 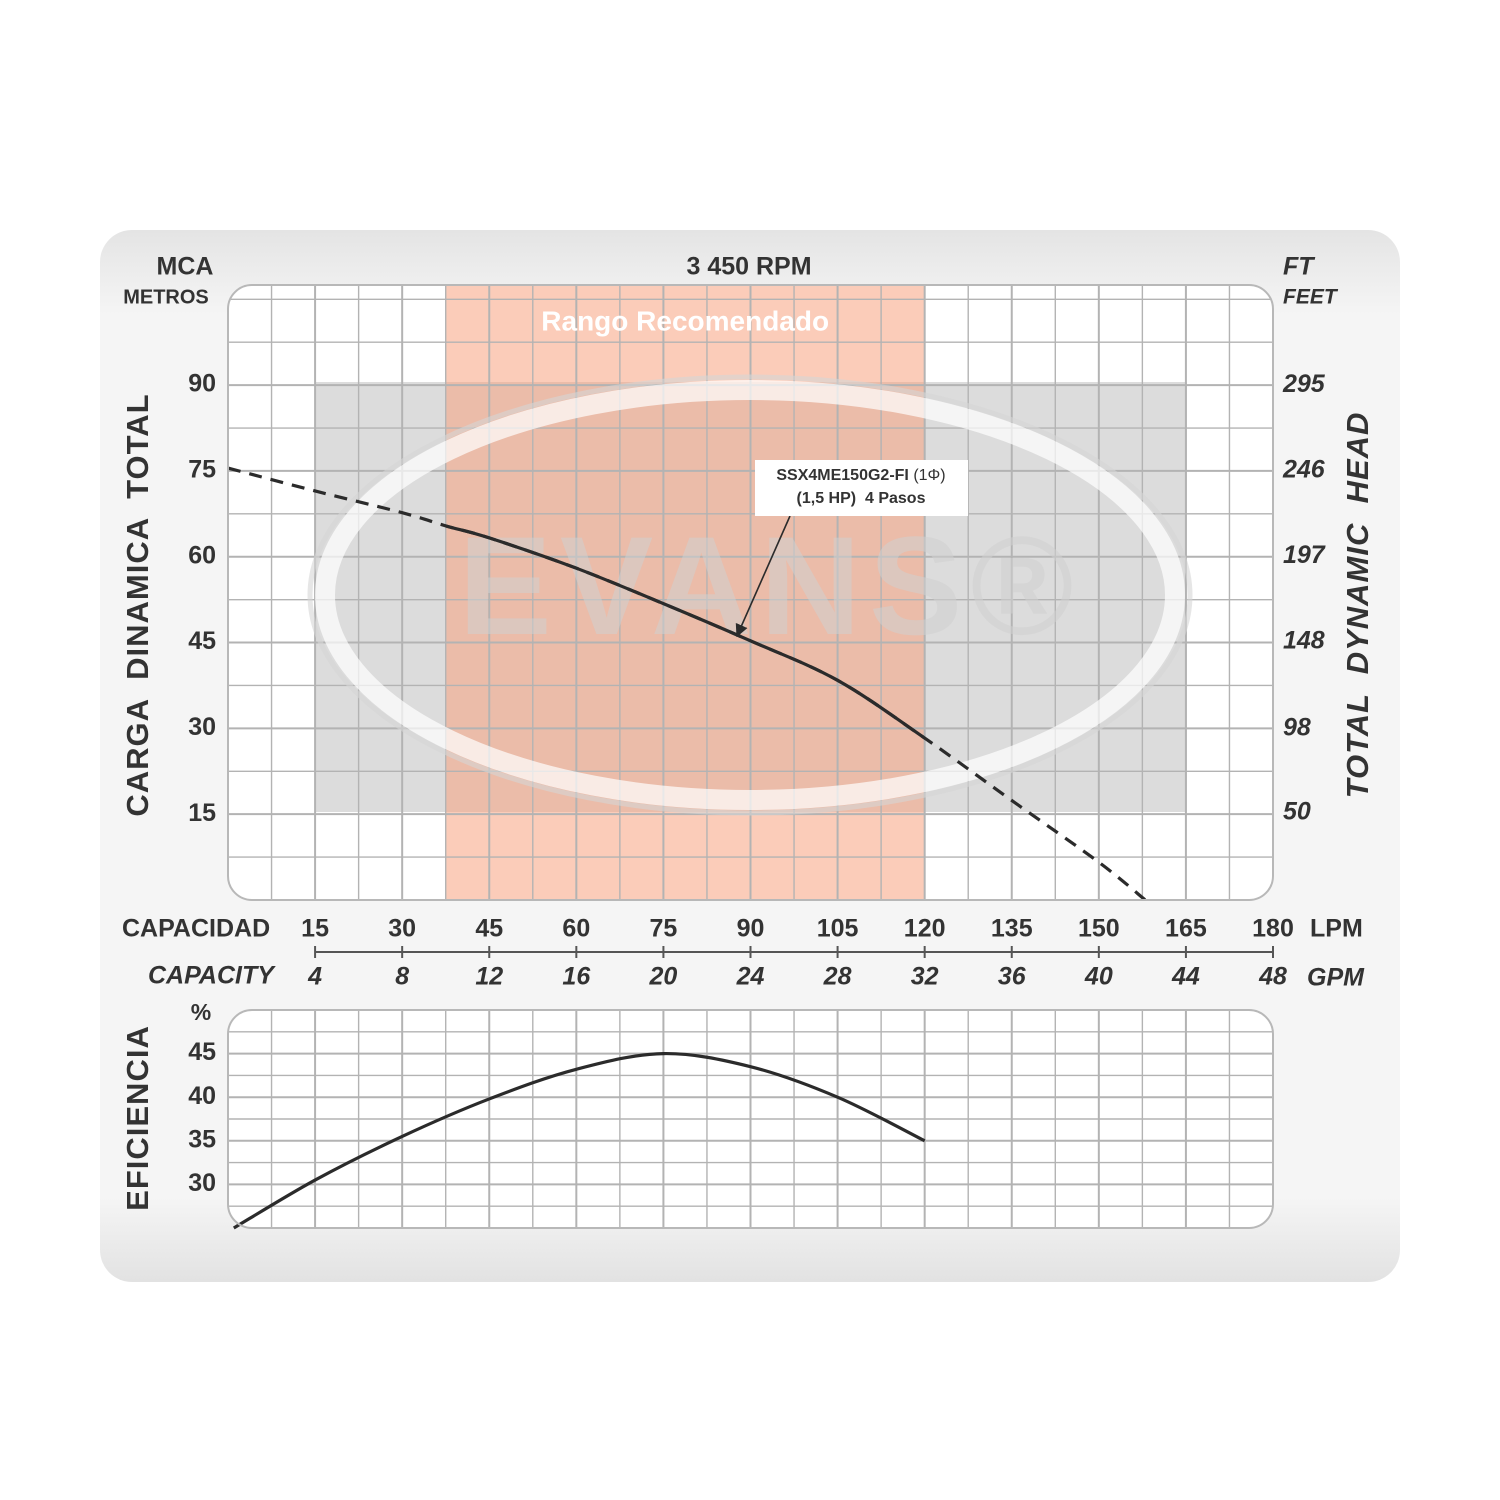 I want to click on x2-tick-label: 4, so click(x=314, y=977).